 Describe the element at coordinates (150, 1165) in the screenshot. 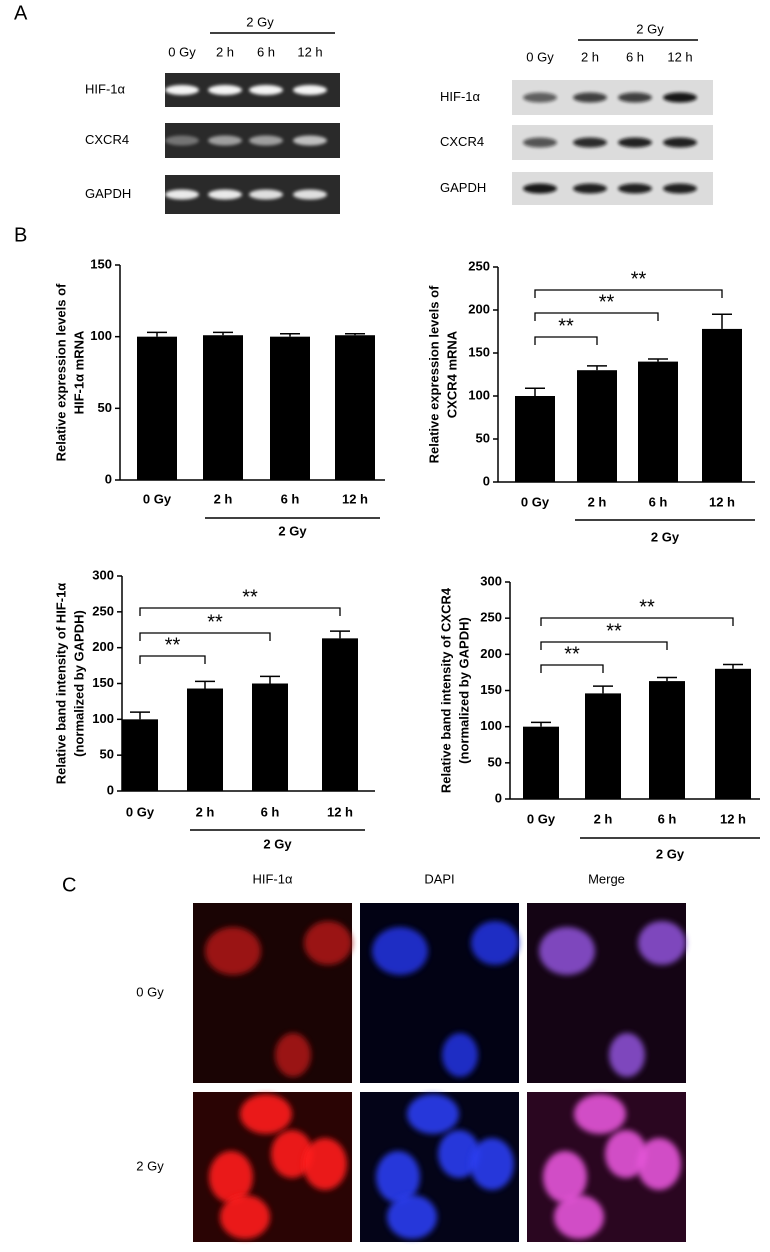

I see `row-label: 2 Gy` at that location.